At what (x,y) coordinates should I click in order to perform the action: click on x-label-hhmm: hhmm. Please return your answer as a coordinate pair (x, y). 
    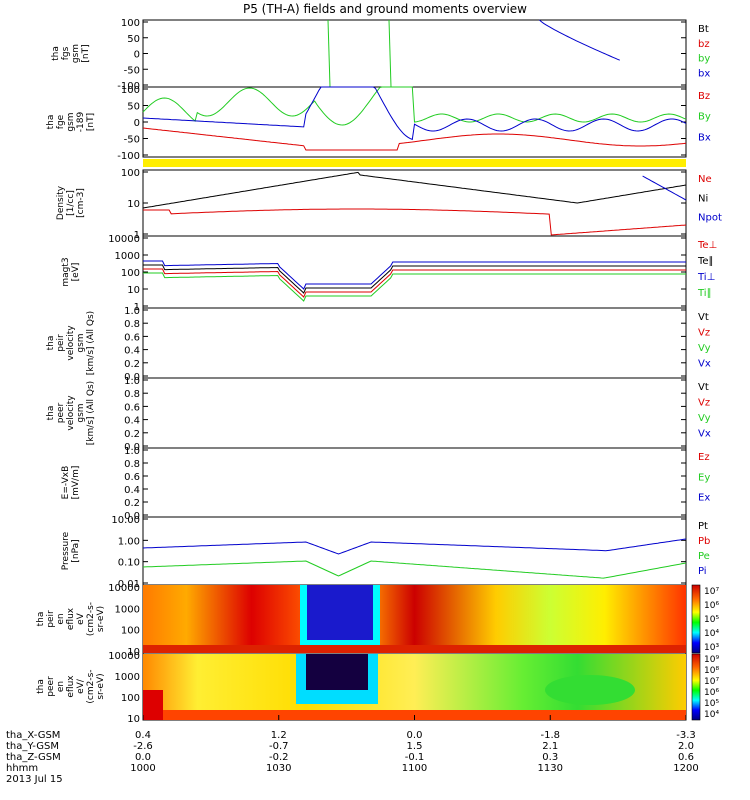
    Looking at the image, I should click on (22, 768).